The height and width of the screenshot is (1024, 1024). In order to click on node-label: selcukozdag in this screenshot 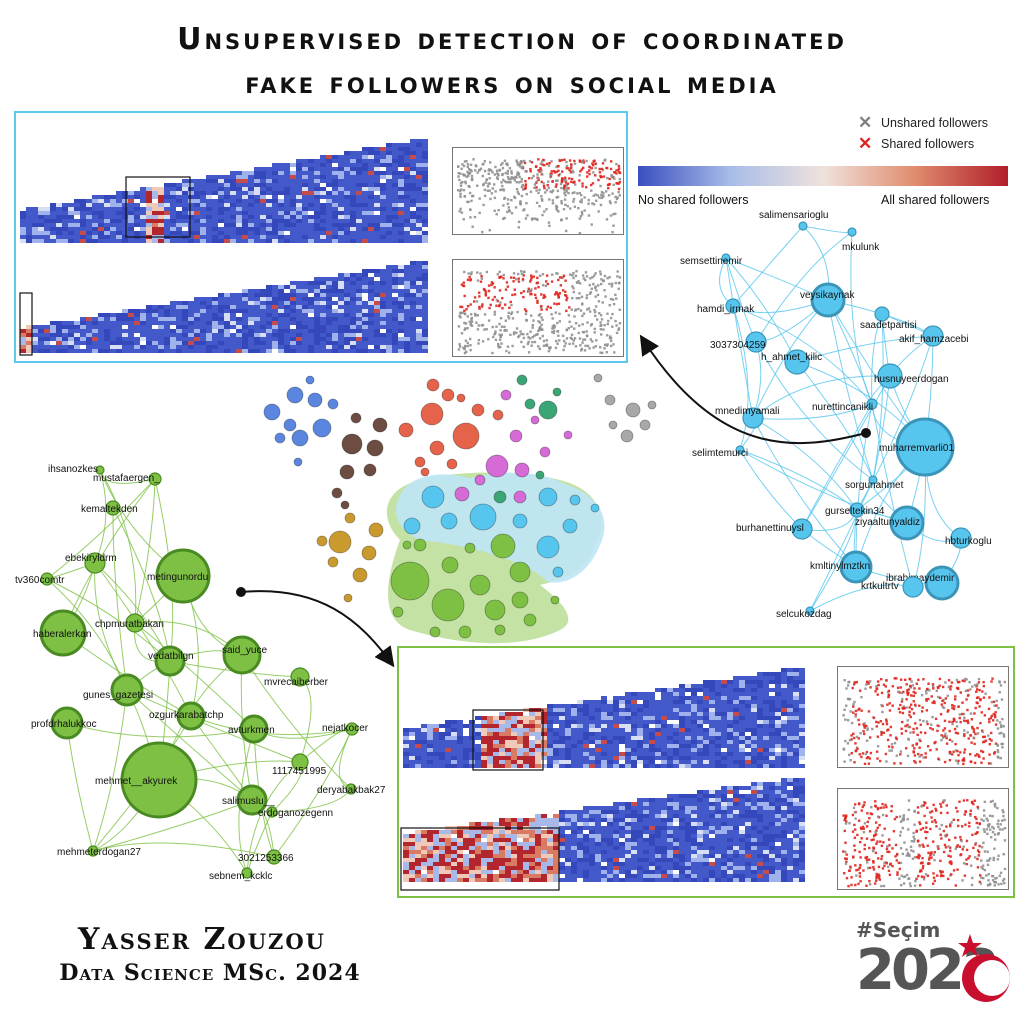, I will do `click(804, 614)`.